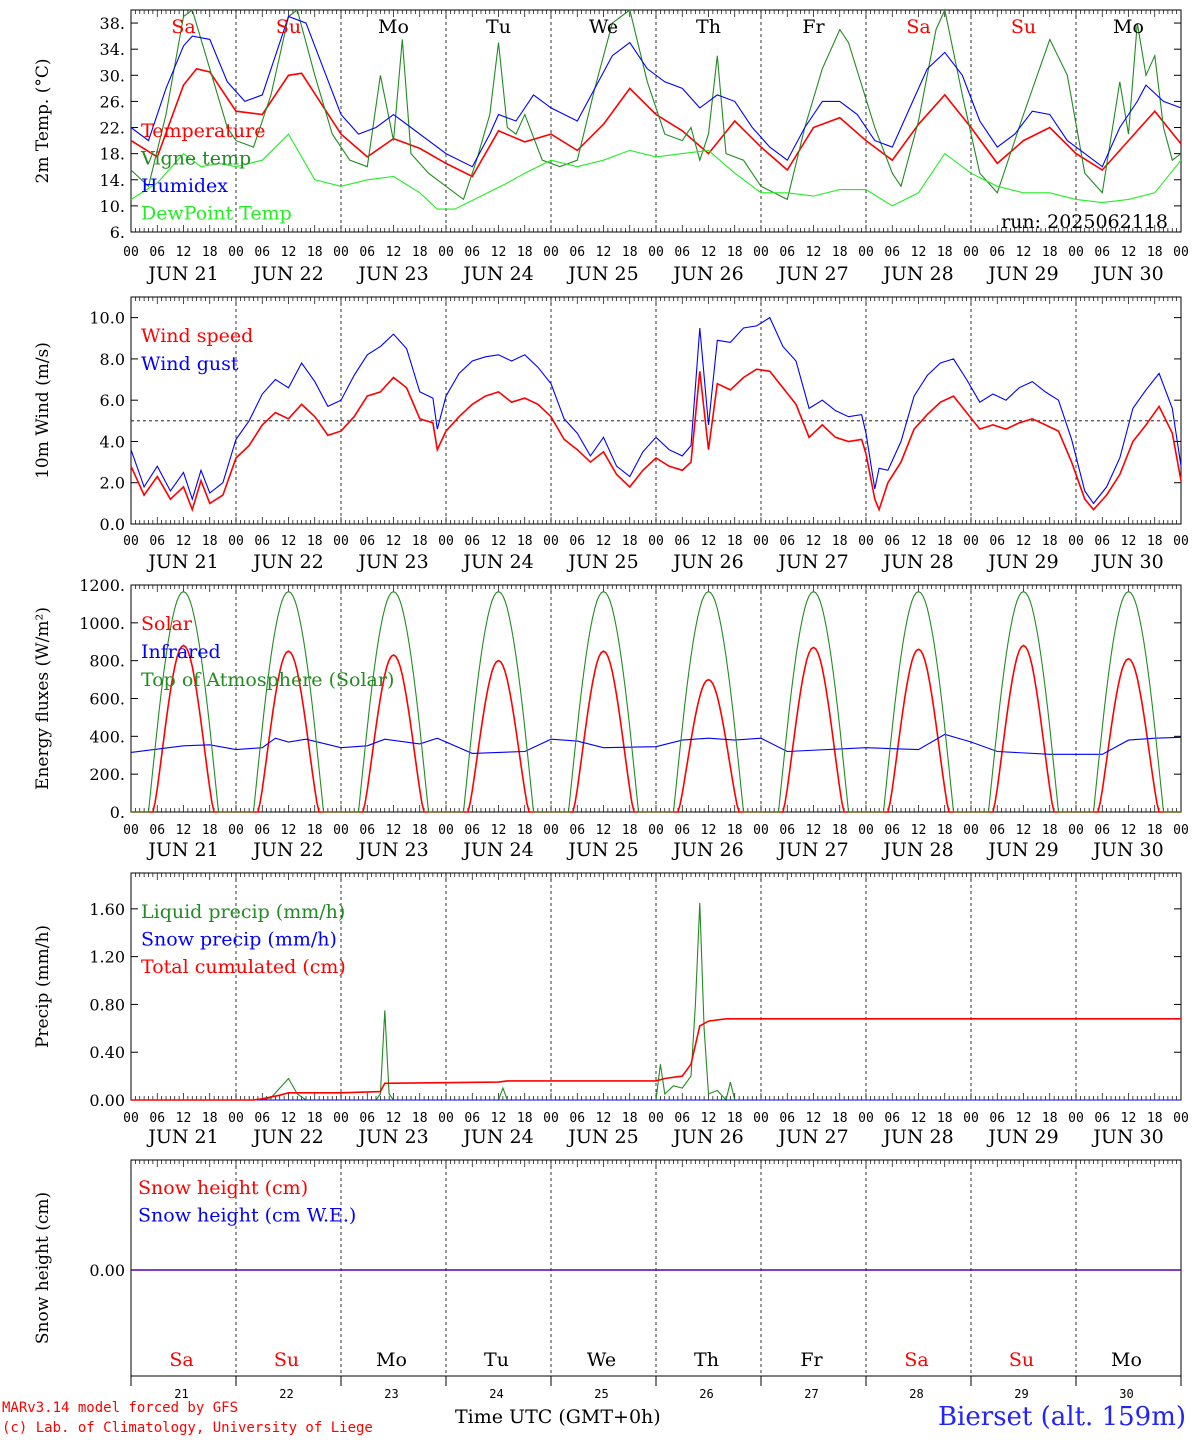  I want to click on day-number-label: 26, so click(706, 1394).